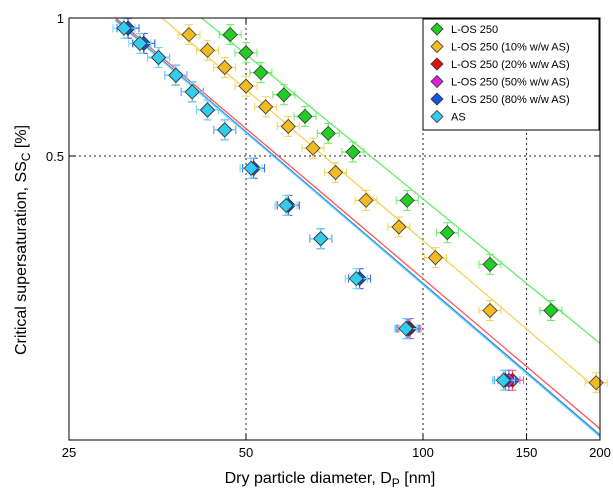 Image resolution: width=613 pixels, height=491 pixels. What do you see at coordinates (423, 452) in the screenshot?
I see `x-tick-label: 100` at bounding box center [423, 452].